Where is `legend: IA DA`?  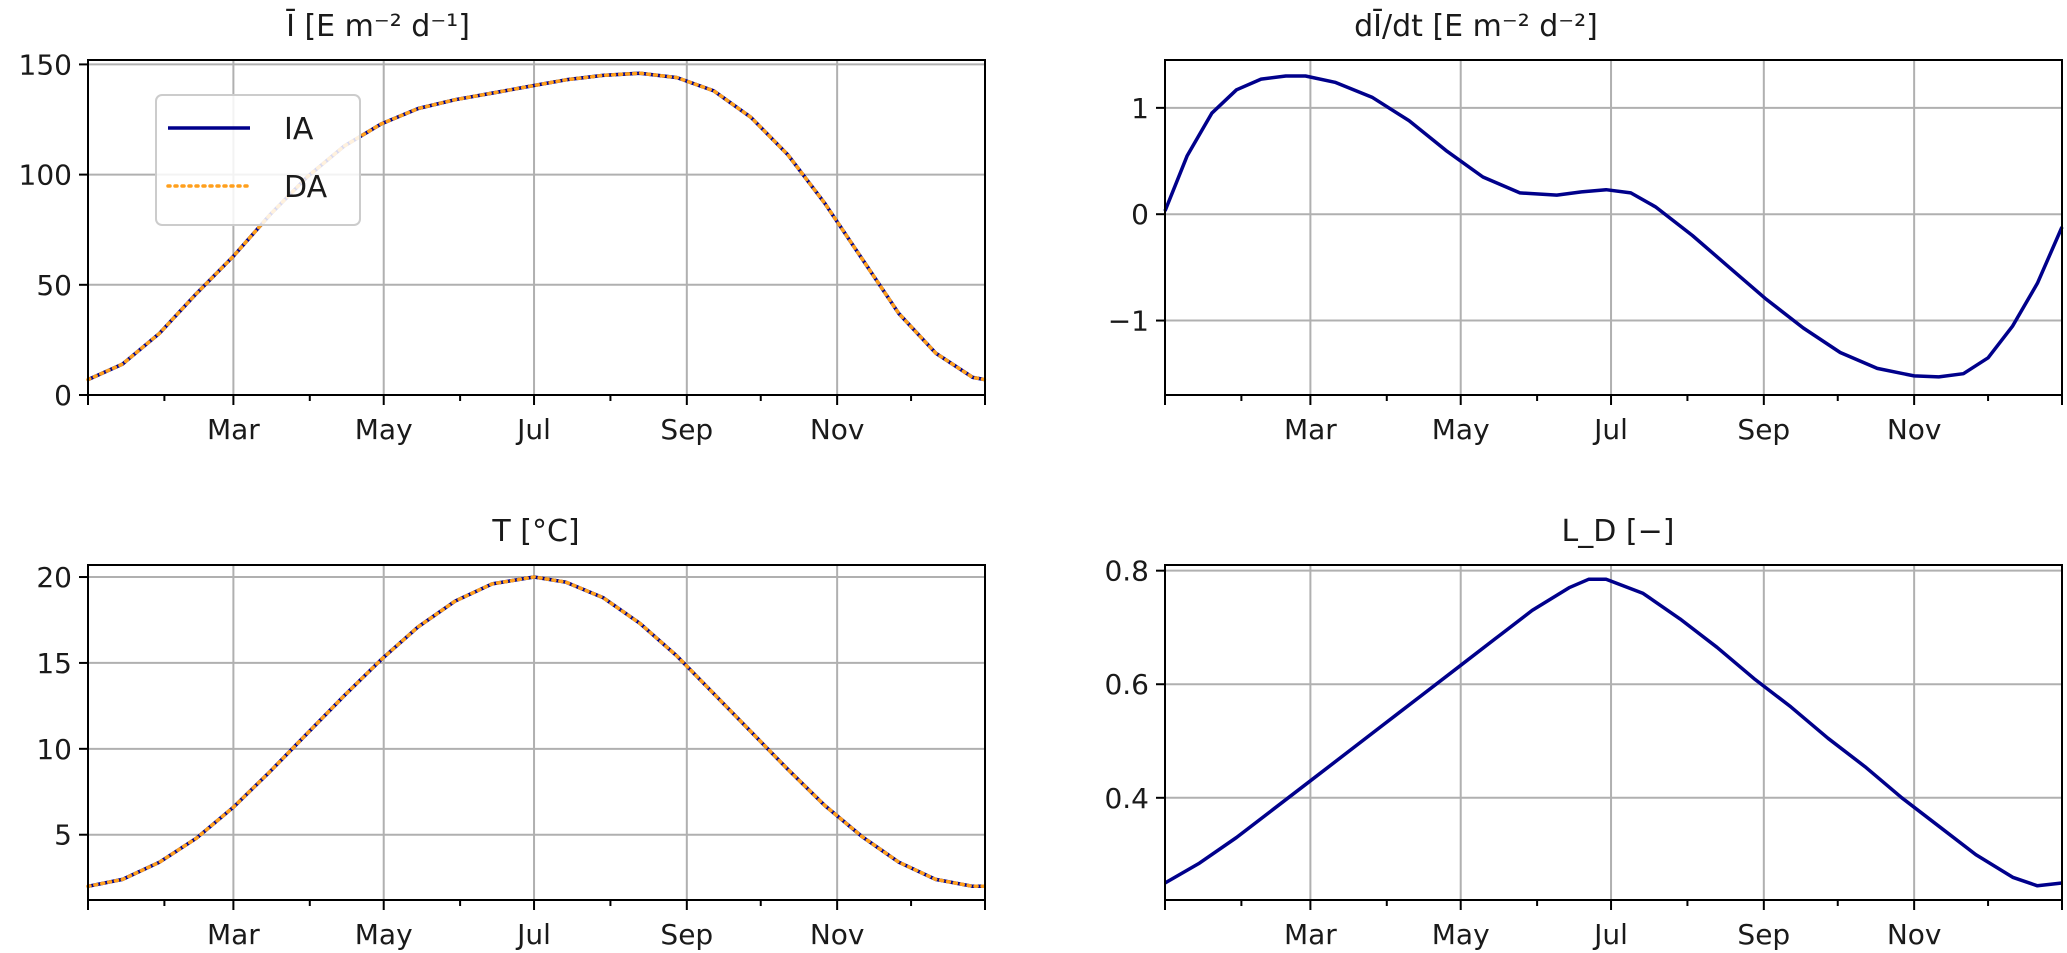
legend: IA DA is located at coordinates (258, 160).